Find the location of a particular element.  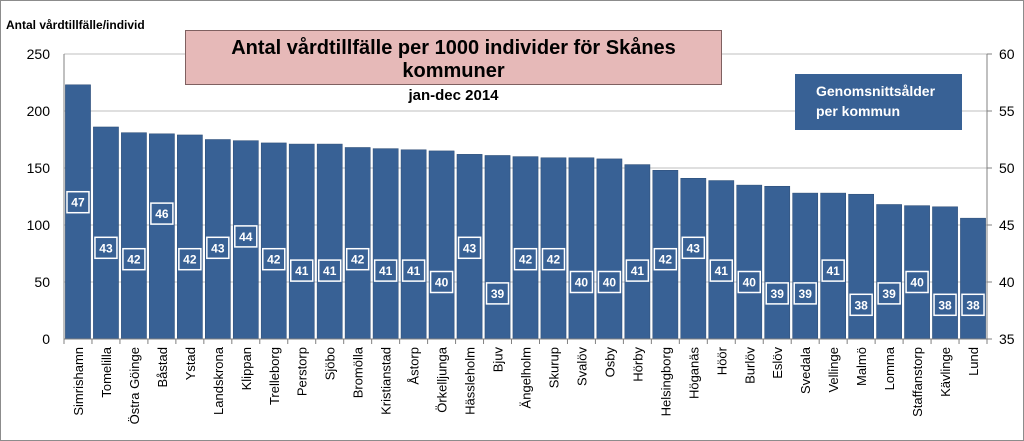

y-tick-label: 250 is located at coordinates (39, 54).